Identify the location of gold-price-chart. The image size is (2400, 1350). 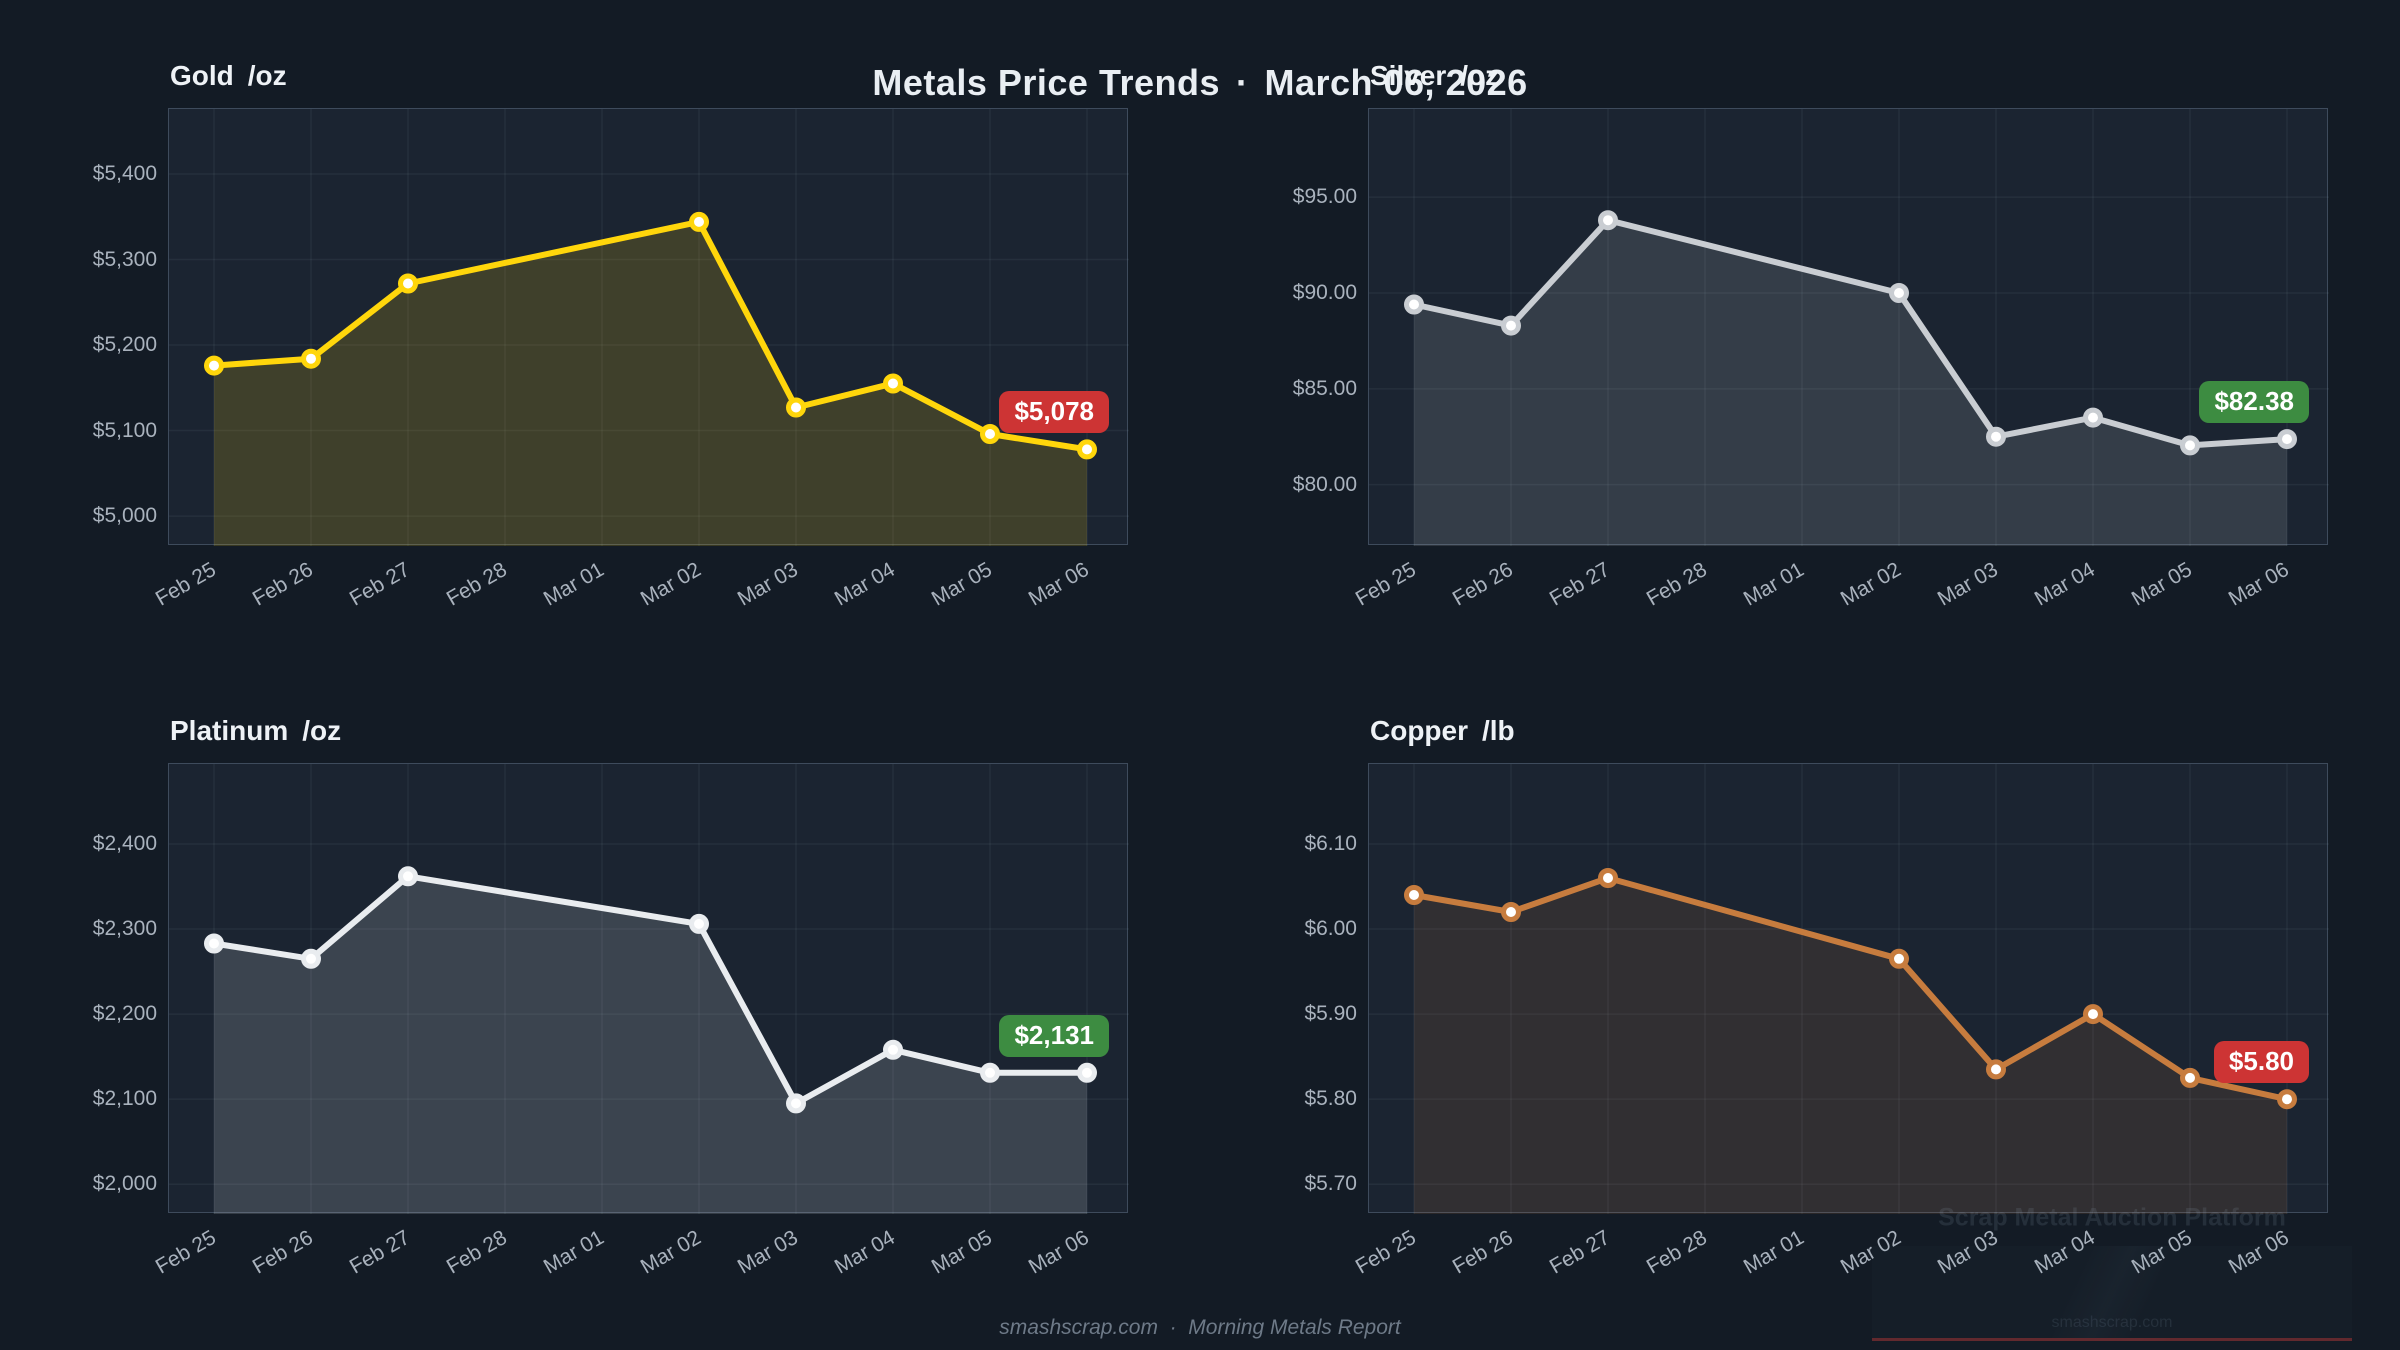
(649, 327).